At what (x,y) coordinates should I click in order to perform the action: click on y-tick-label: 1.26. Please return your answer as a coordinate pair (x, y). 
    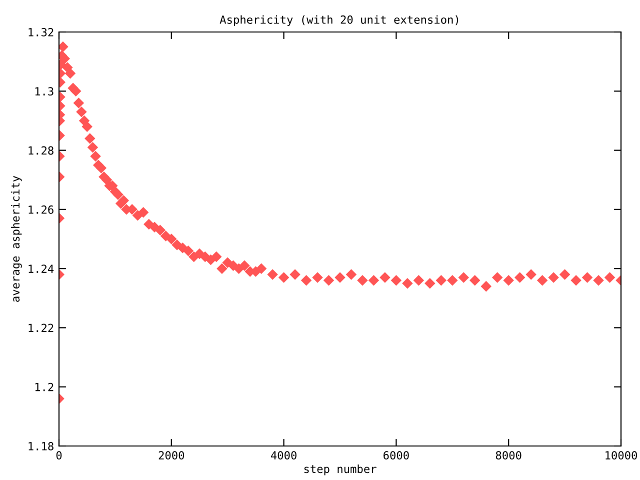
    Looking at the image, I should click on (41, 209).